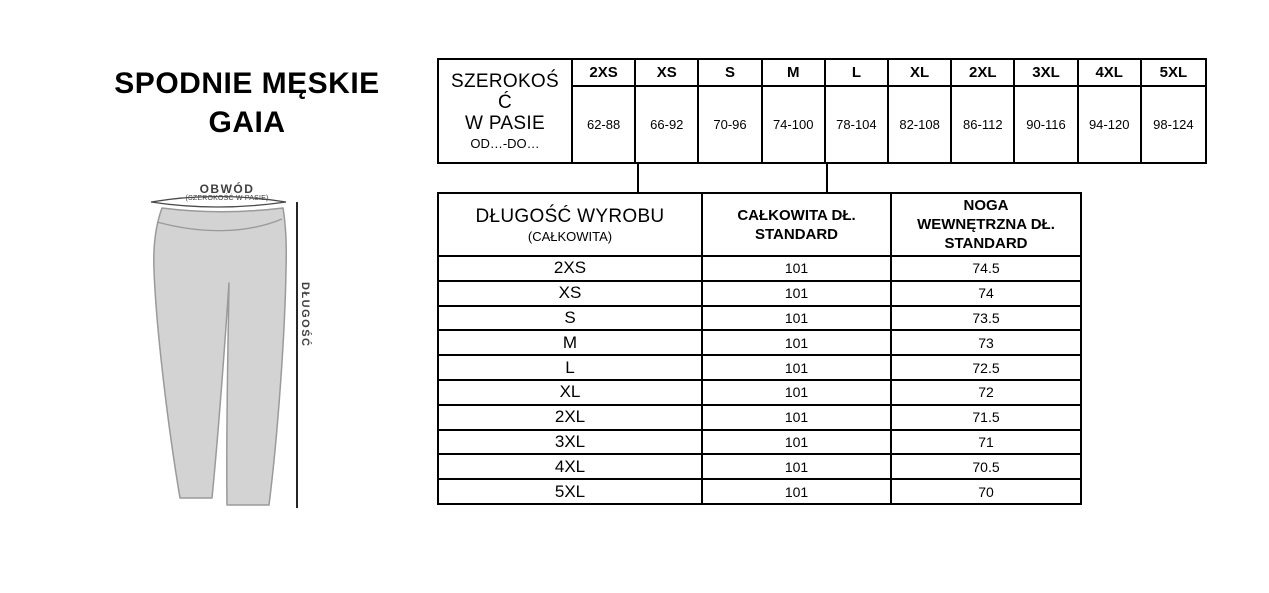  What do you see at coordinates (921, 124) in the screenshot?
I see `waist-range-cell: 82-108` at bounding box center [921, 124].